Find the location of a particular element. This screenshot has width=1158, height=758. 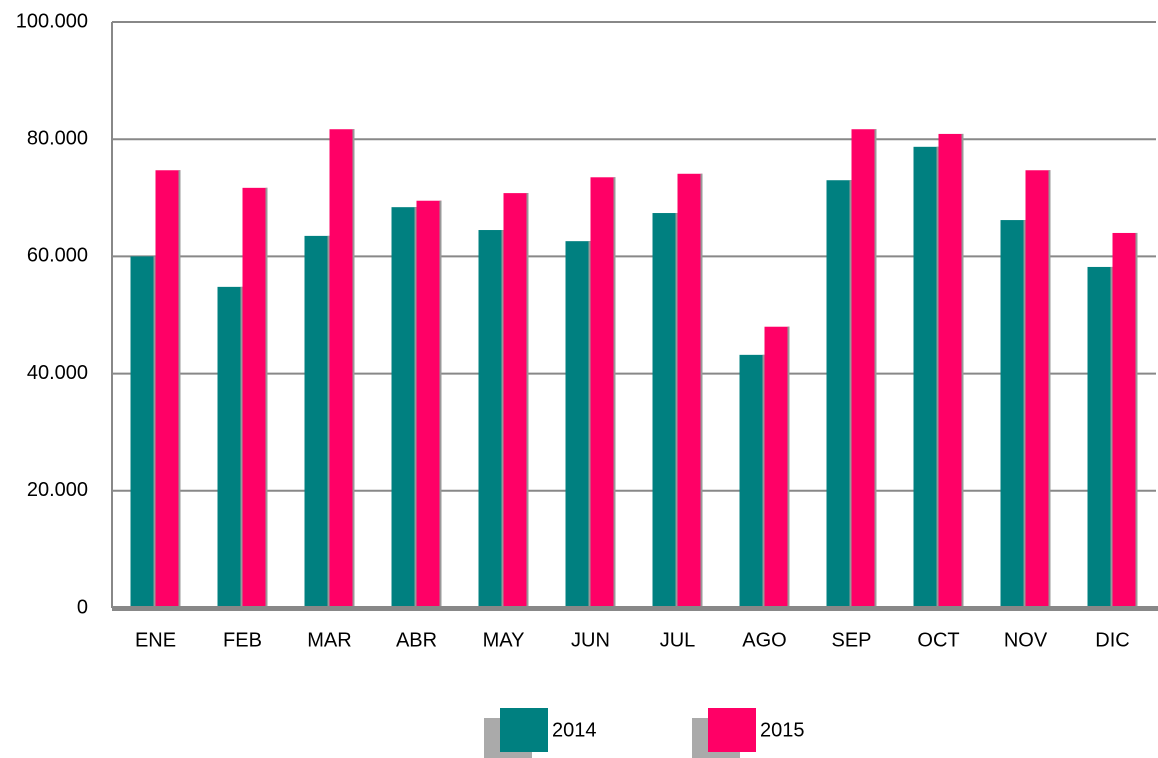

legend-label: 2014 is located at coordinates (574, 730).